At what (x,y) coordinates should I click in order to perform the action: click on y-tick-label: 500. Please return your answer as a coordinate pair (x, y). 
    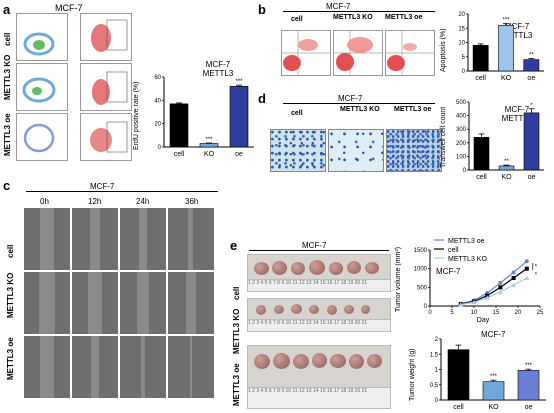
    Looking at the image, I should click on (422, 288).